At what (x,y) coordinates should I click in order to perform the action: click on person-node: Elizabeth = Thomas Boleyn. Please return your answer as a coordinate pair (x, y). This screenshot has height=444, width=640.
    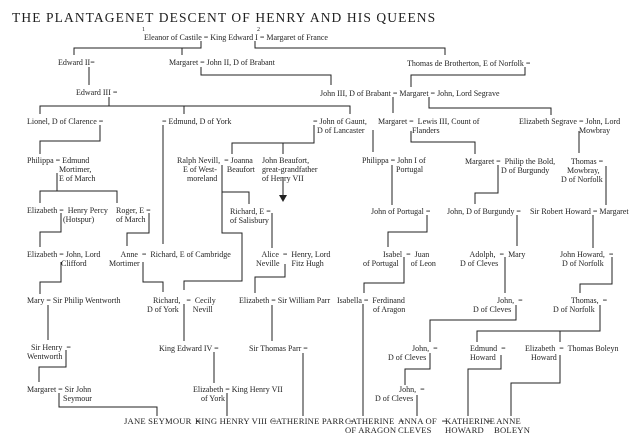
    Looking at the image, I should click on (572, 348).